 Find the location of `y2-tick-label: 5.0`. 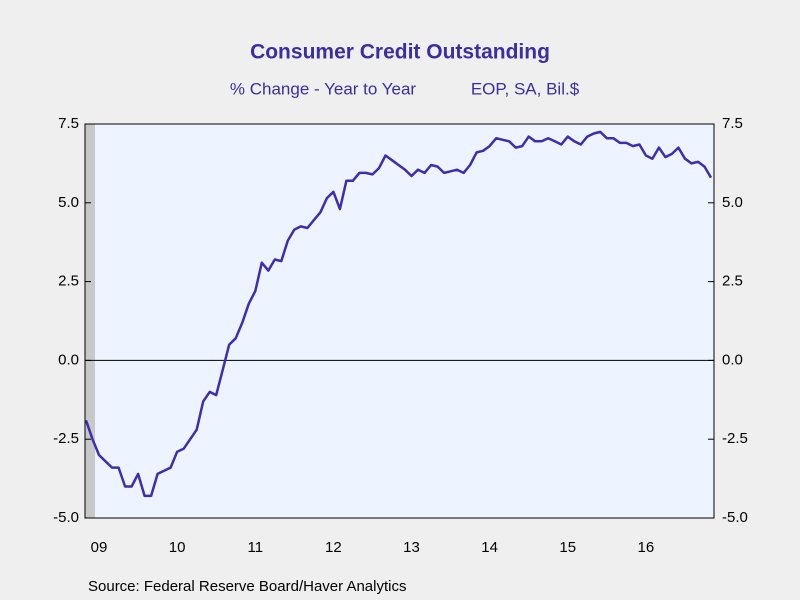

y2-tick-label: 5.0 is located at coordinates (732, 202).